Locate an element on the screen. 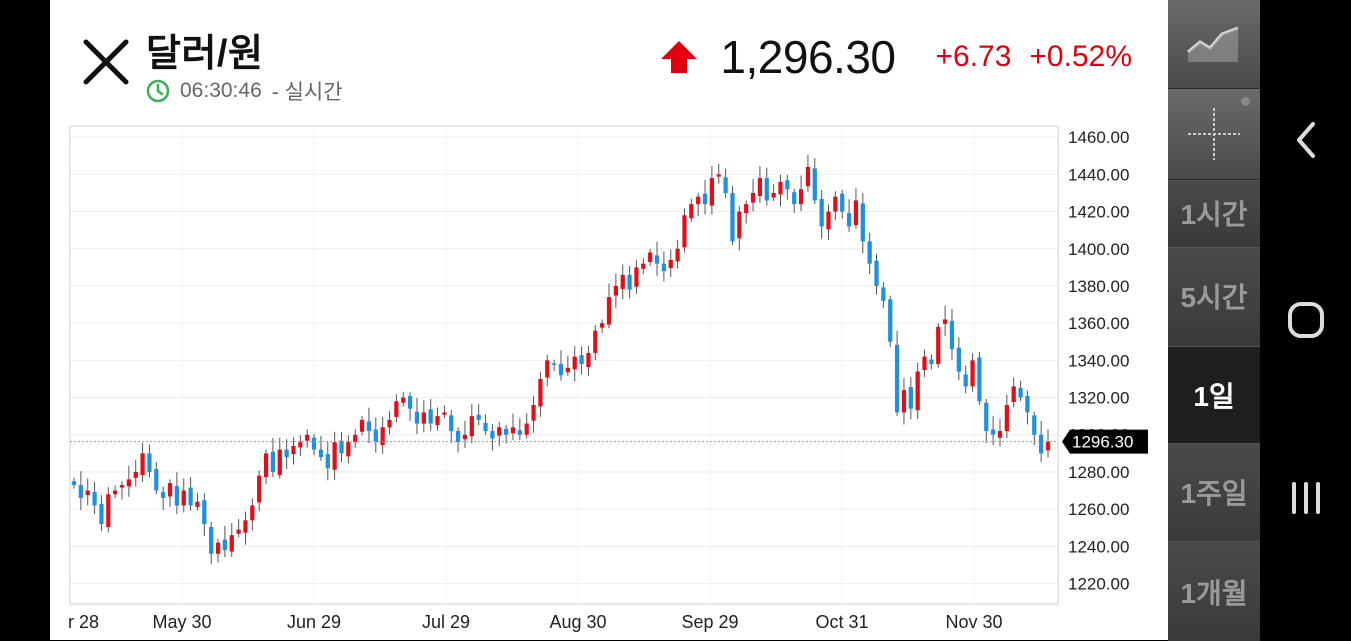  period-button: 5시간 is located at coordinates (1214, 295).